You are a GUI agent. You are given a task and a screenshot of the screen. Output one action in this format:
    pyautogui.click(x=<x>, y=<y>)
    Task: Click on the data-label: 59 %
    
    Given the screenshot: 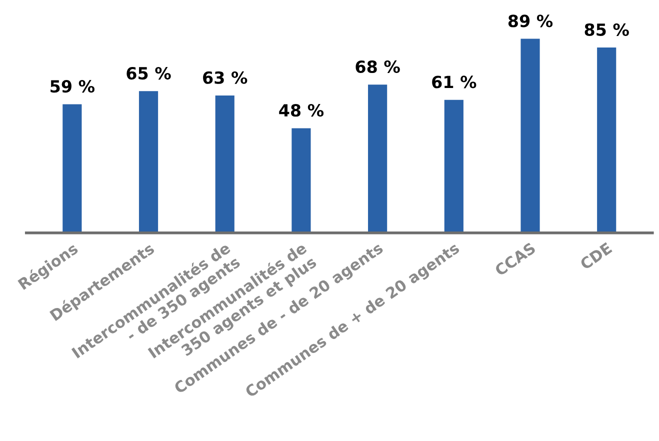 What is the action you would take?
    pyautogui.click(x=72, y=86)
    